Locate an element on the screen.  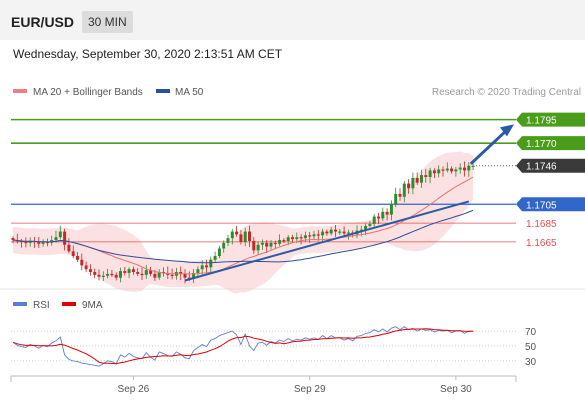
trendline is located at coordinates (327, 241).